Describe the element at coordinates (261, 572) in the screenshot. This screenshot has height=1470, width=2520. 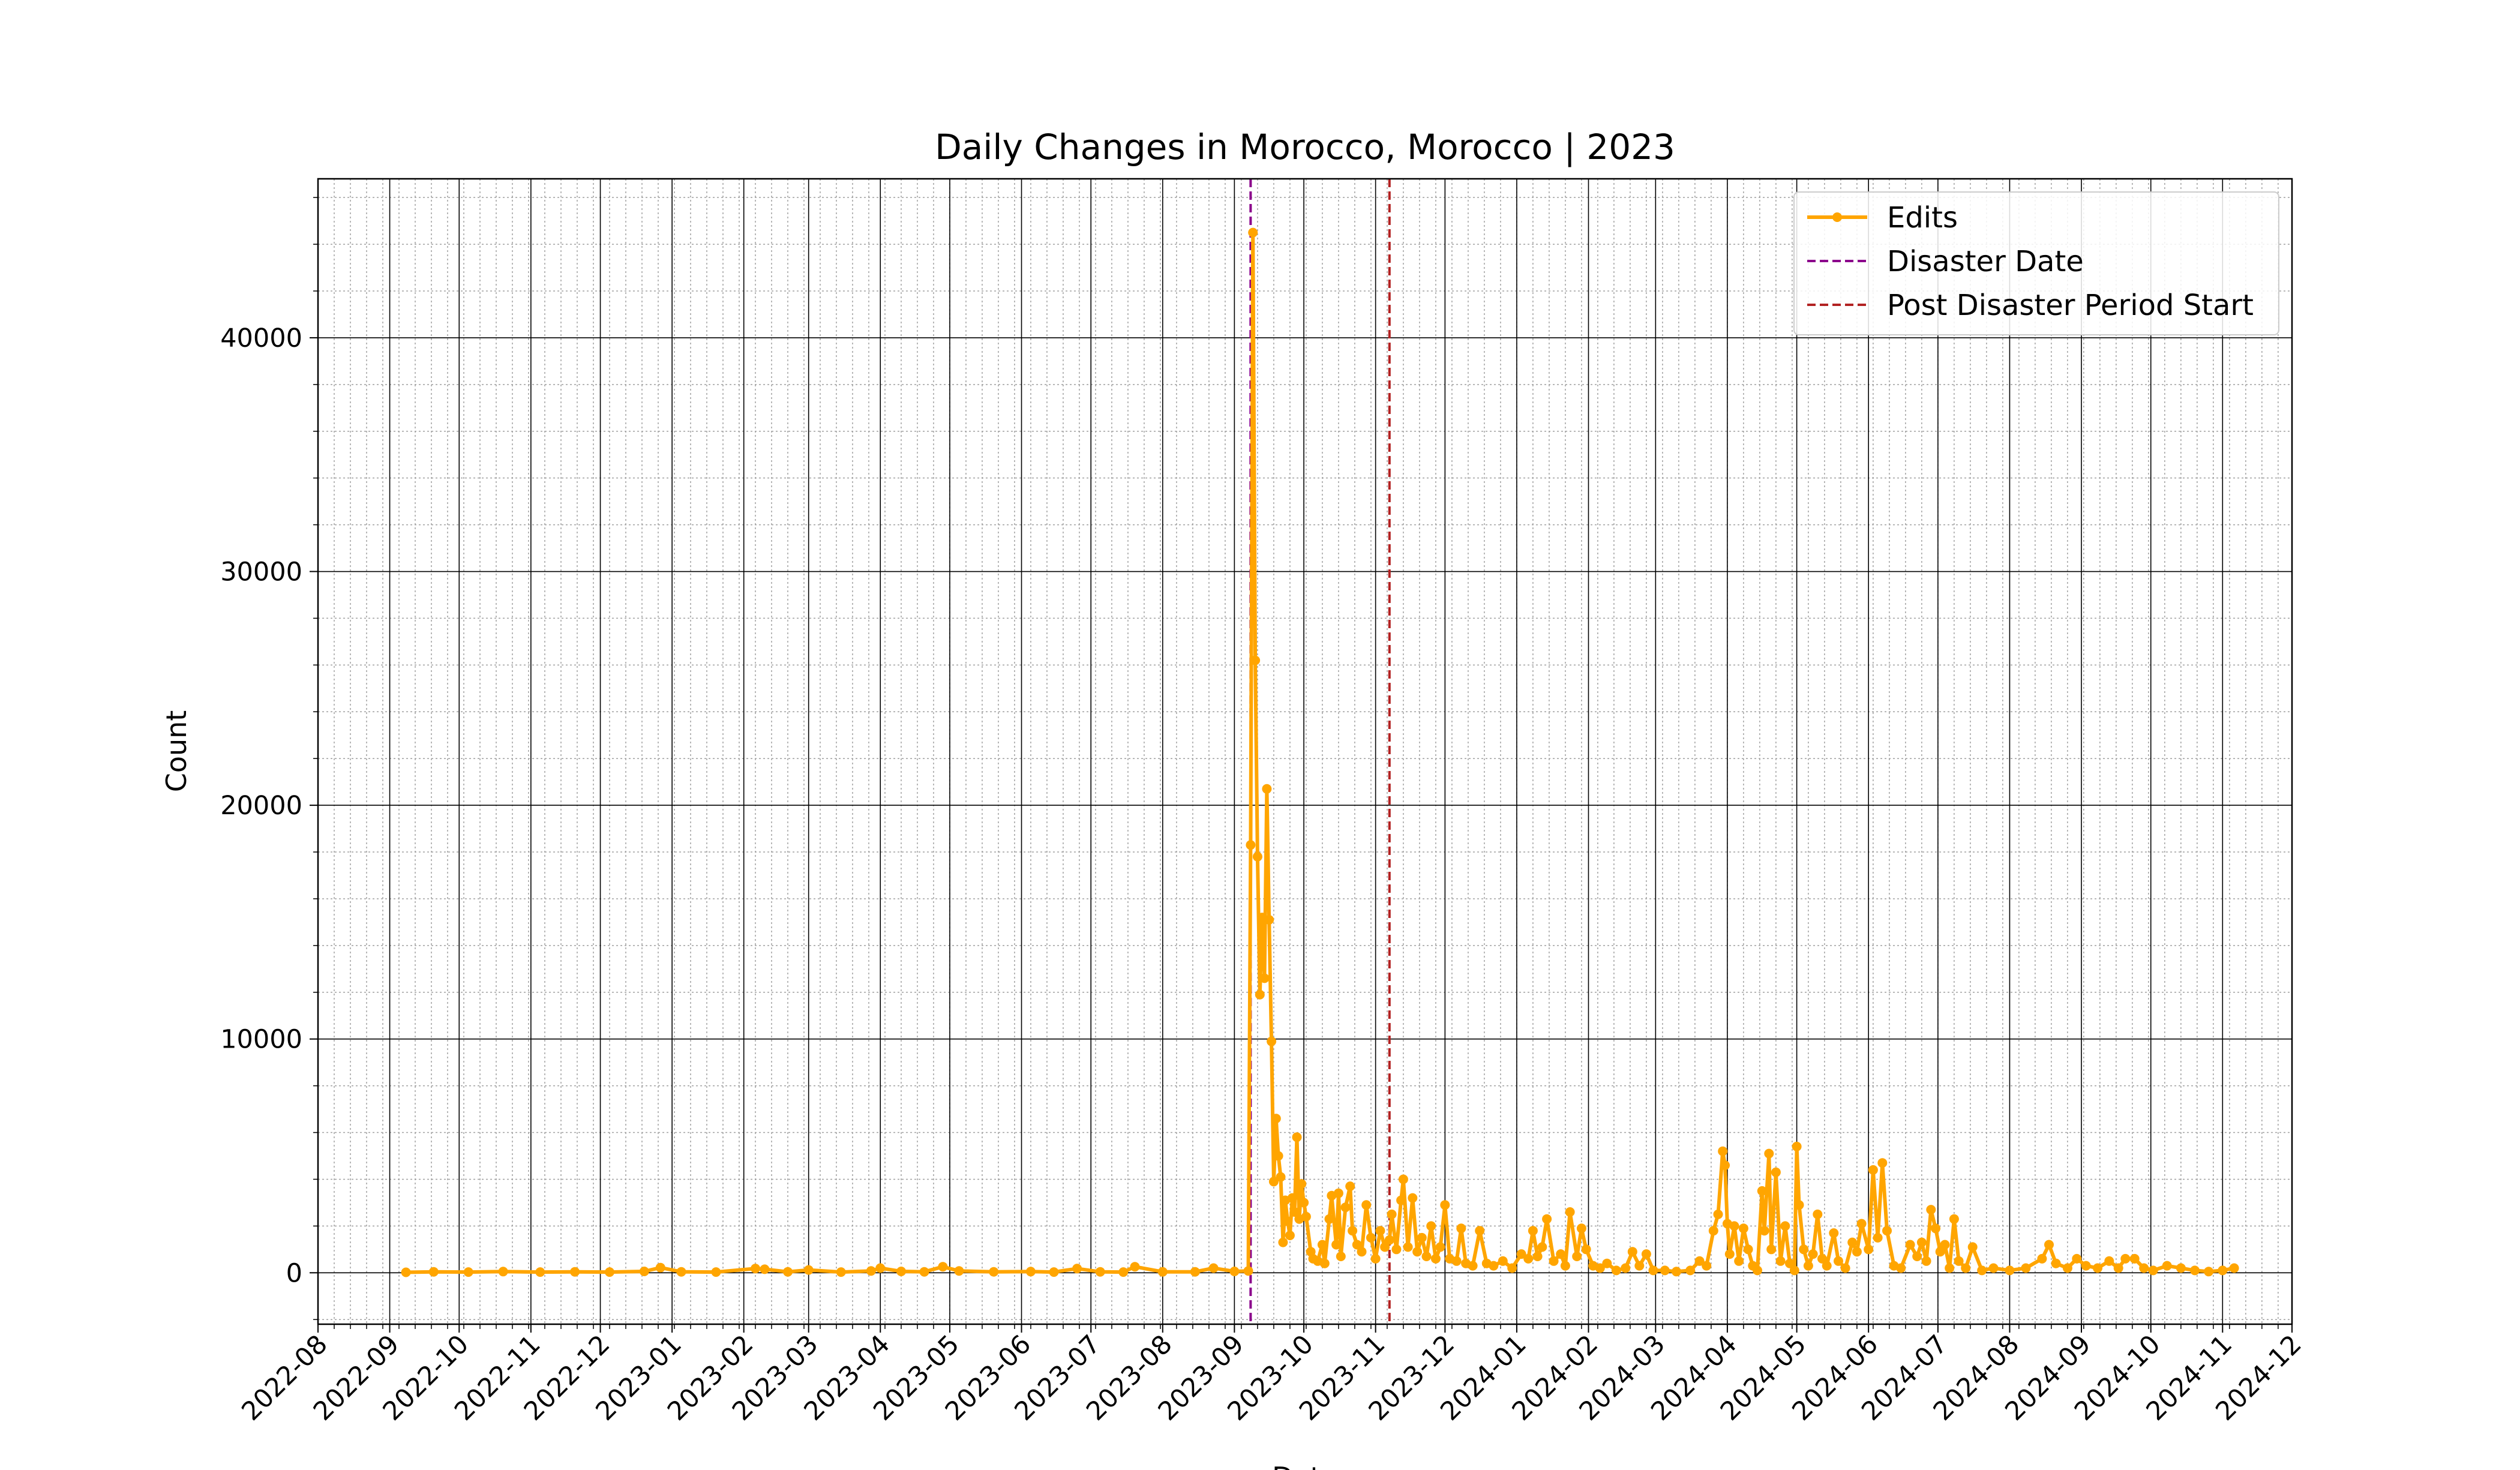
I see `y-tick-label: 30000` at that location.